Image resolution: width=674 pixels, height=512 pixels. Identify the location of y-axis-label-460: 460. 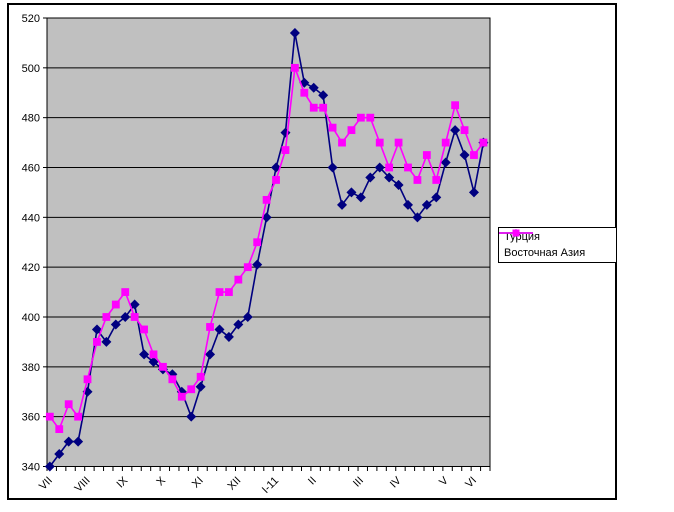
(31, 169).